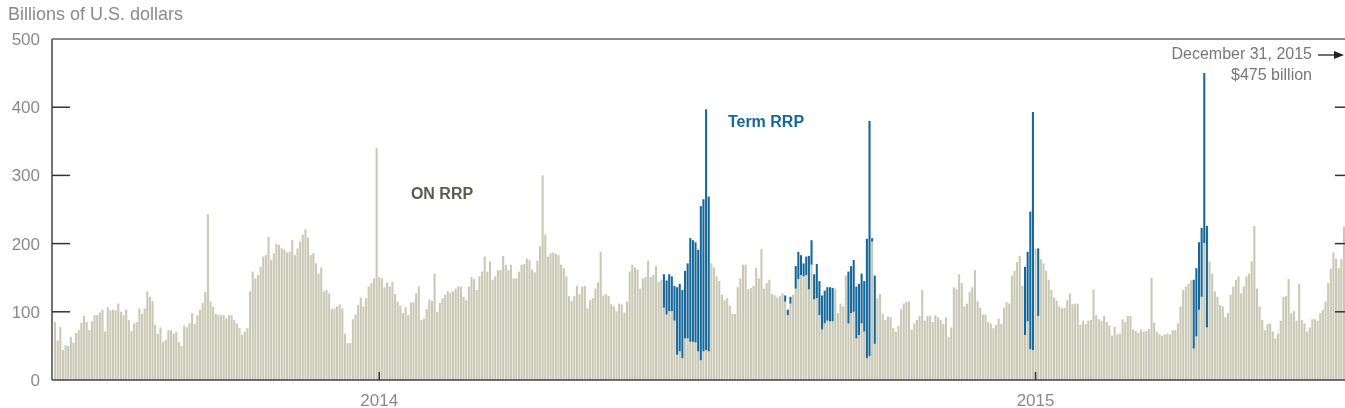 This screenshot has height=408, width=1345. Describe the element at coordinates (96, 14) in the screenshot. I see `y-axis-title: Billions of U.S. dollars` at that location.